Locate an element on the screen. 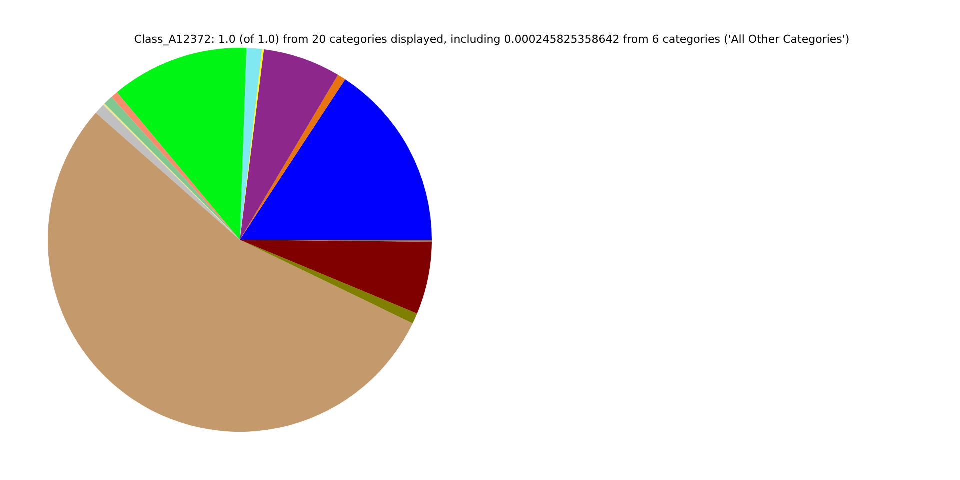 This screenshot has height=480, width=960. text: Class_A12372: 1.0 (of 1.0) from 20 categories displayed, including 0.000245825358642 from 6 categories ('All Other Categories') is located at coordinates (492, 39).